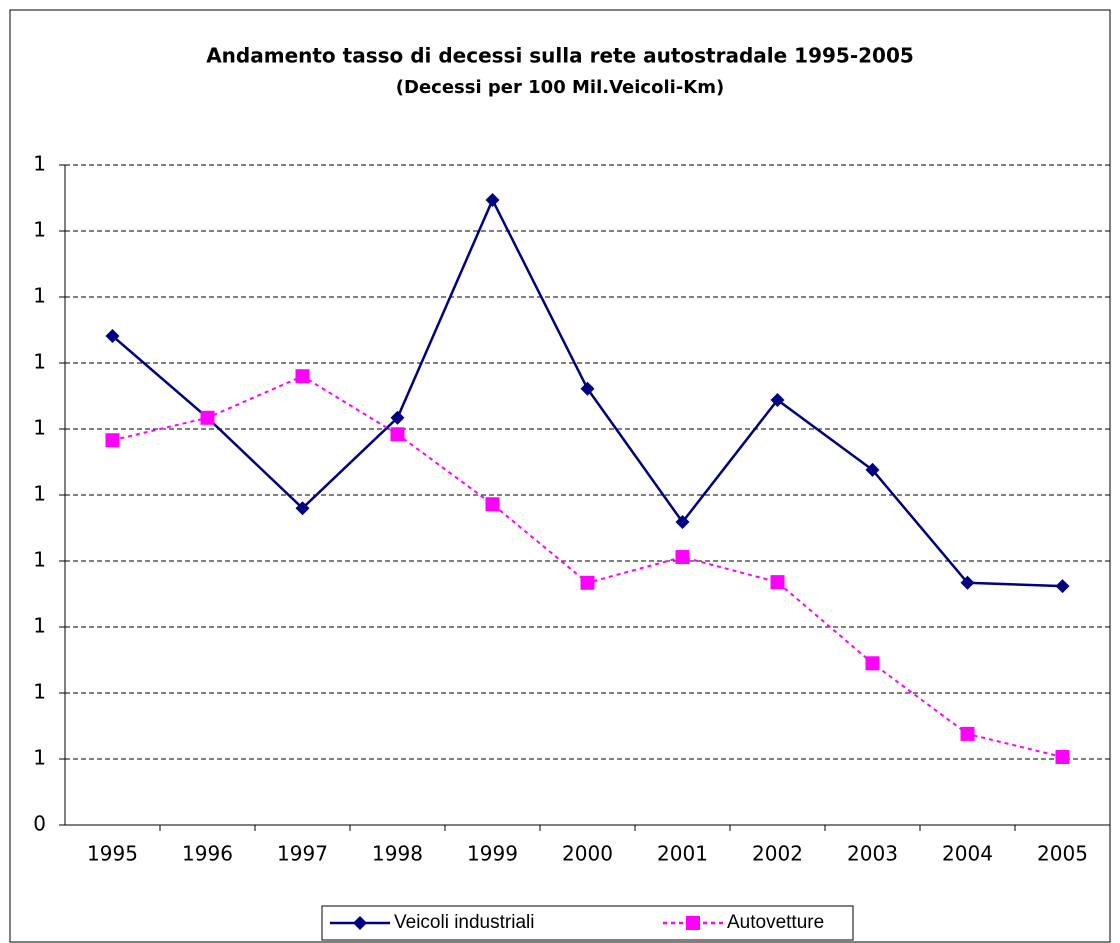 This screenshot has width=1120, height=943. What do you see at coordinates (775, 922) in the screenshot?
I see `legend-label: Autovetture` at bounding box center [775, 922].